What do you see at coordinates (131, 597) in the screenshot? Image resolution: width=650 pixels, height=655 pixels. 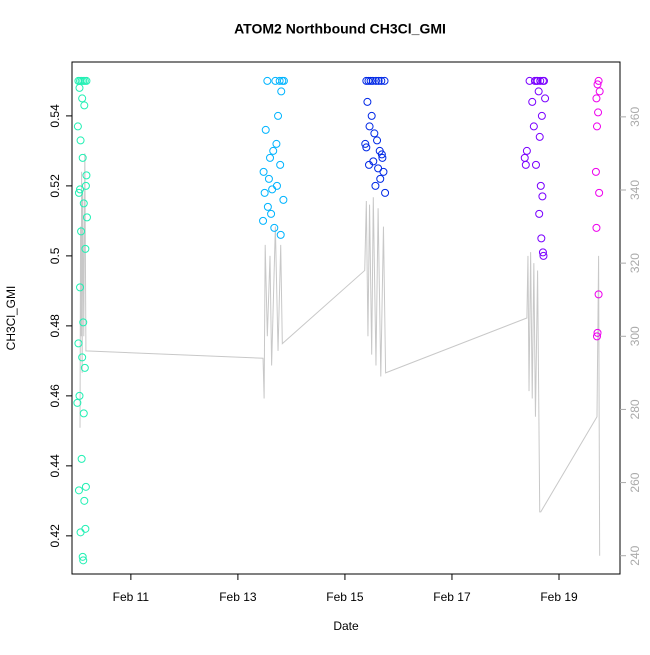 I see `x-tick-label: Feb 11` at bounding box center [131, 597].